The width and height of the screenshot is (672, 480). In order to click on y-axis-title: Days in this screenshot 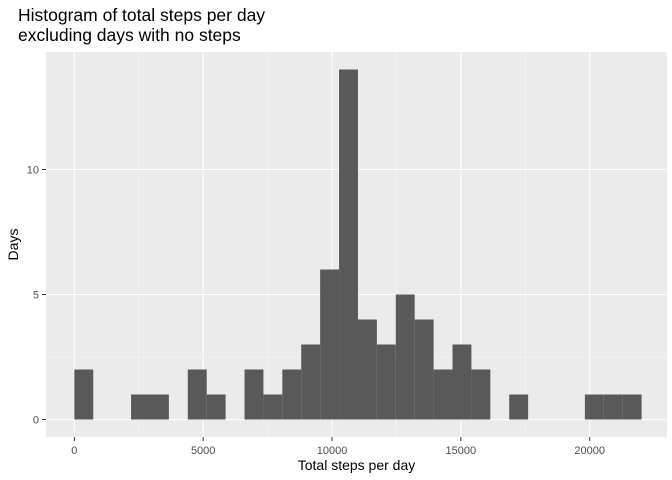, I will do `click(13, 245)`.